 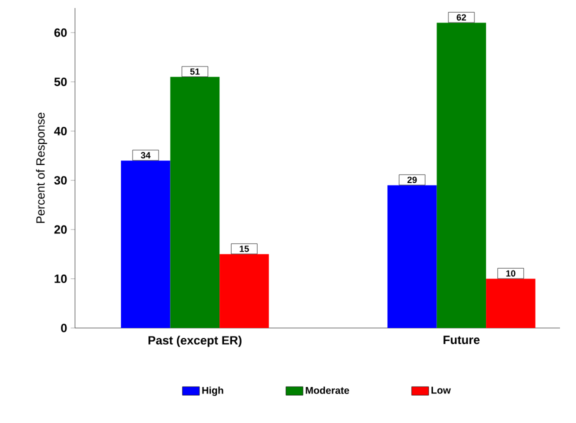 What do you see at coordinates (195, 71) in the screenshot?
I see `data-label: 51` at bounding box center [195, 71].